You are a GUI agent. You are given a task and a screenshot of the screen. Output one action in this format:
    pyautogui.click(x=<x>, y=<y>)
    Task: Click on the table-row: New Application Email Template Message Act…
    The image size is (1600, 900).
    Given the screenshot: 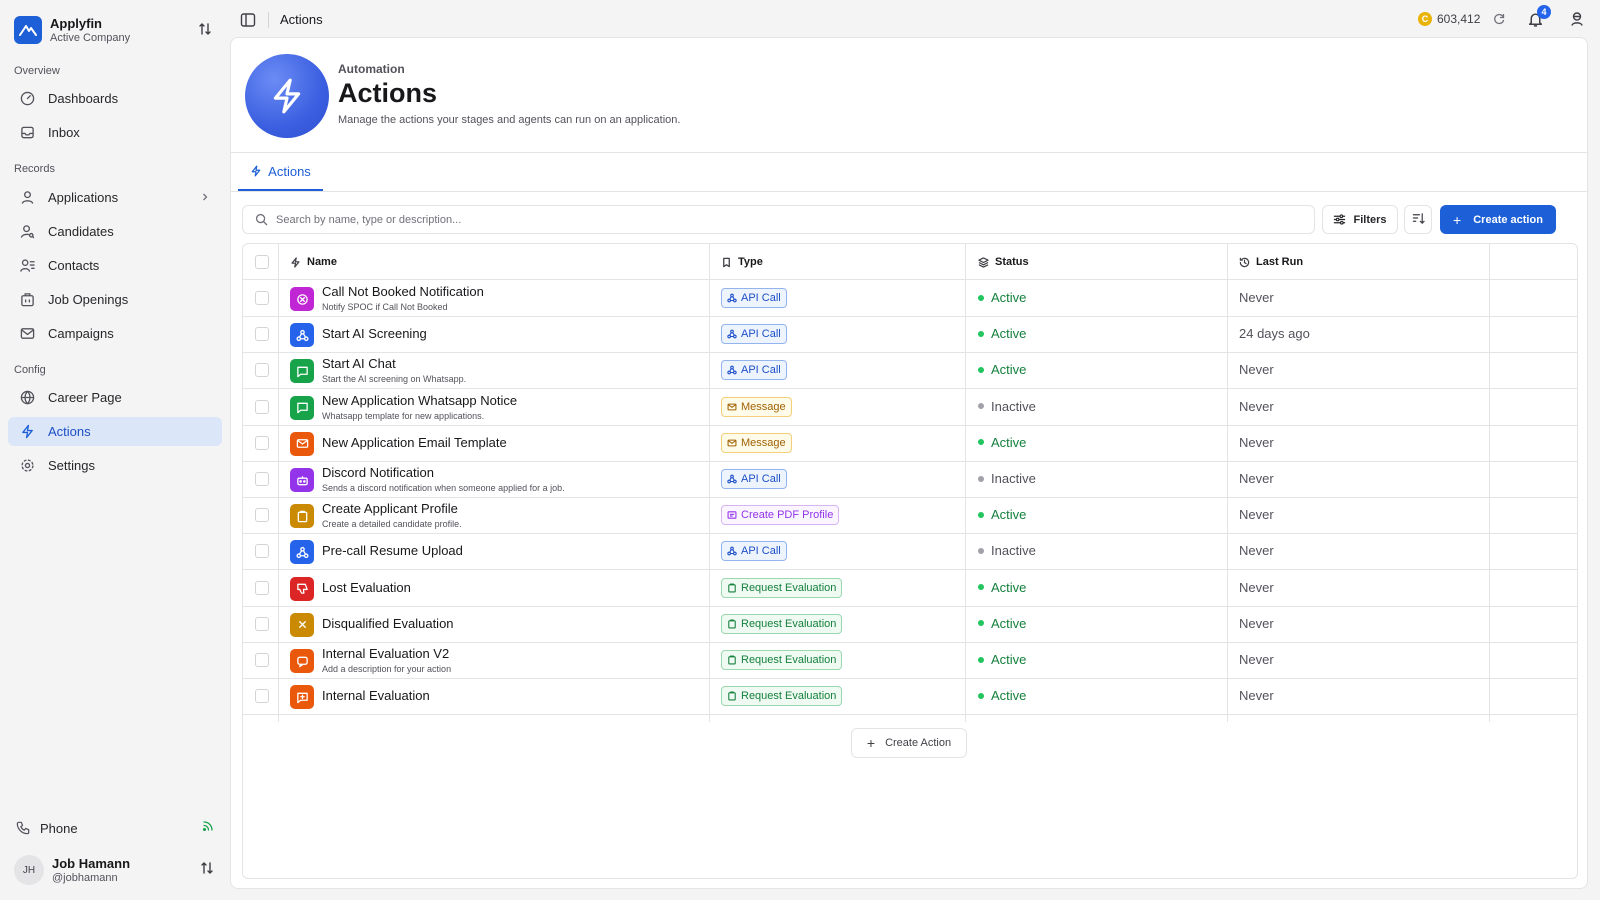 What is the action you would take?
    pyautogui.click(x=910, y=443)
    